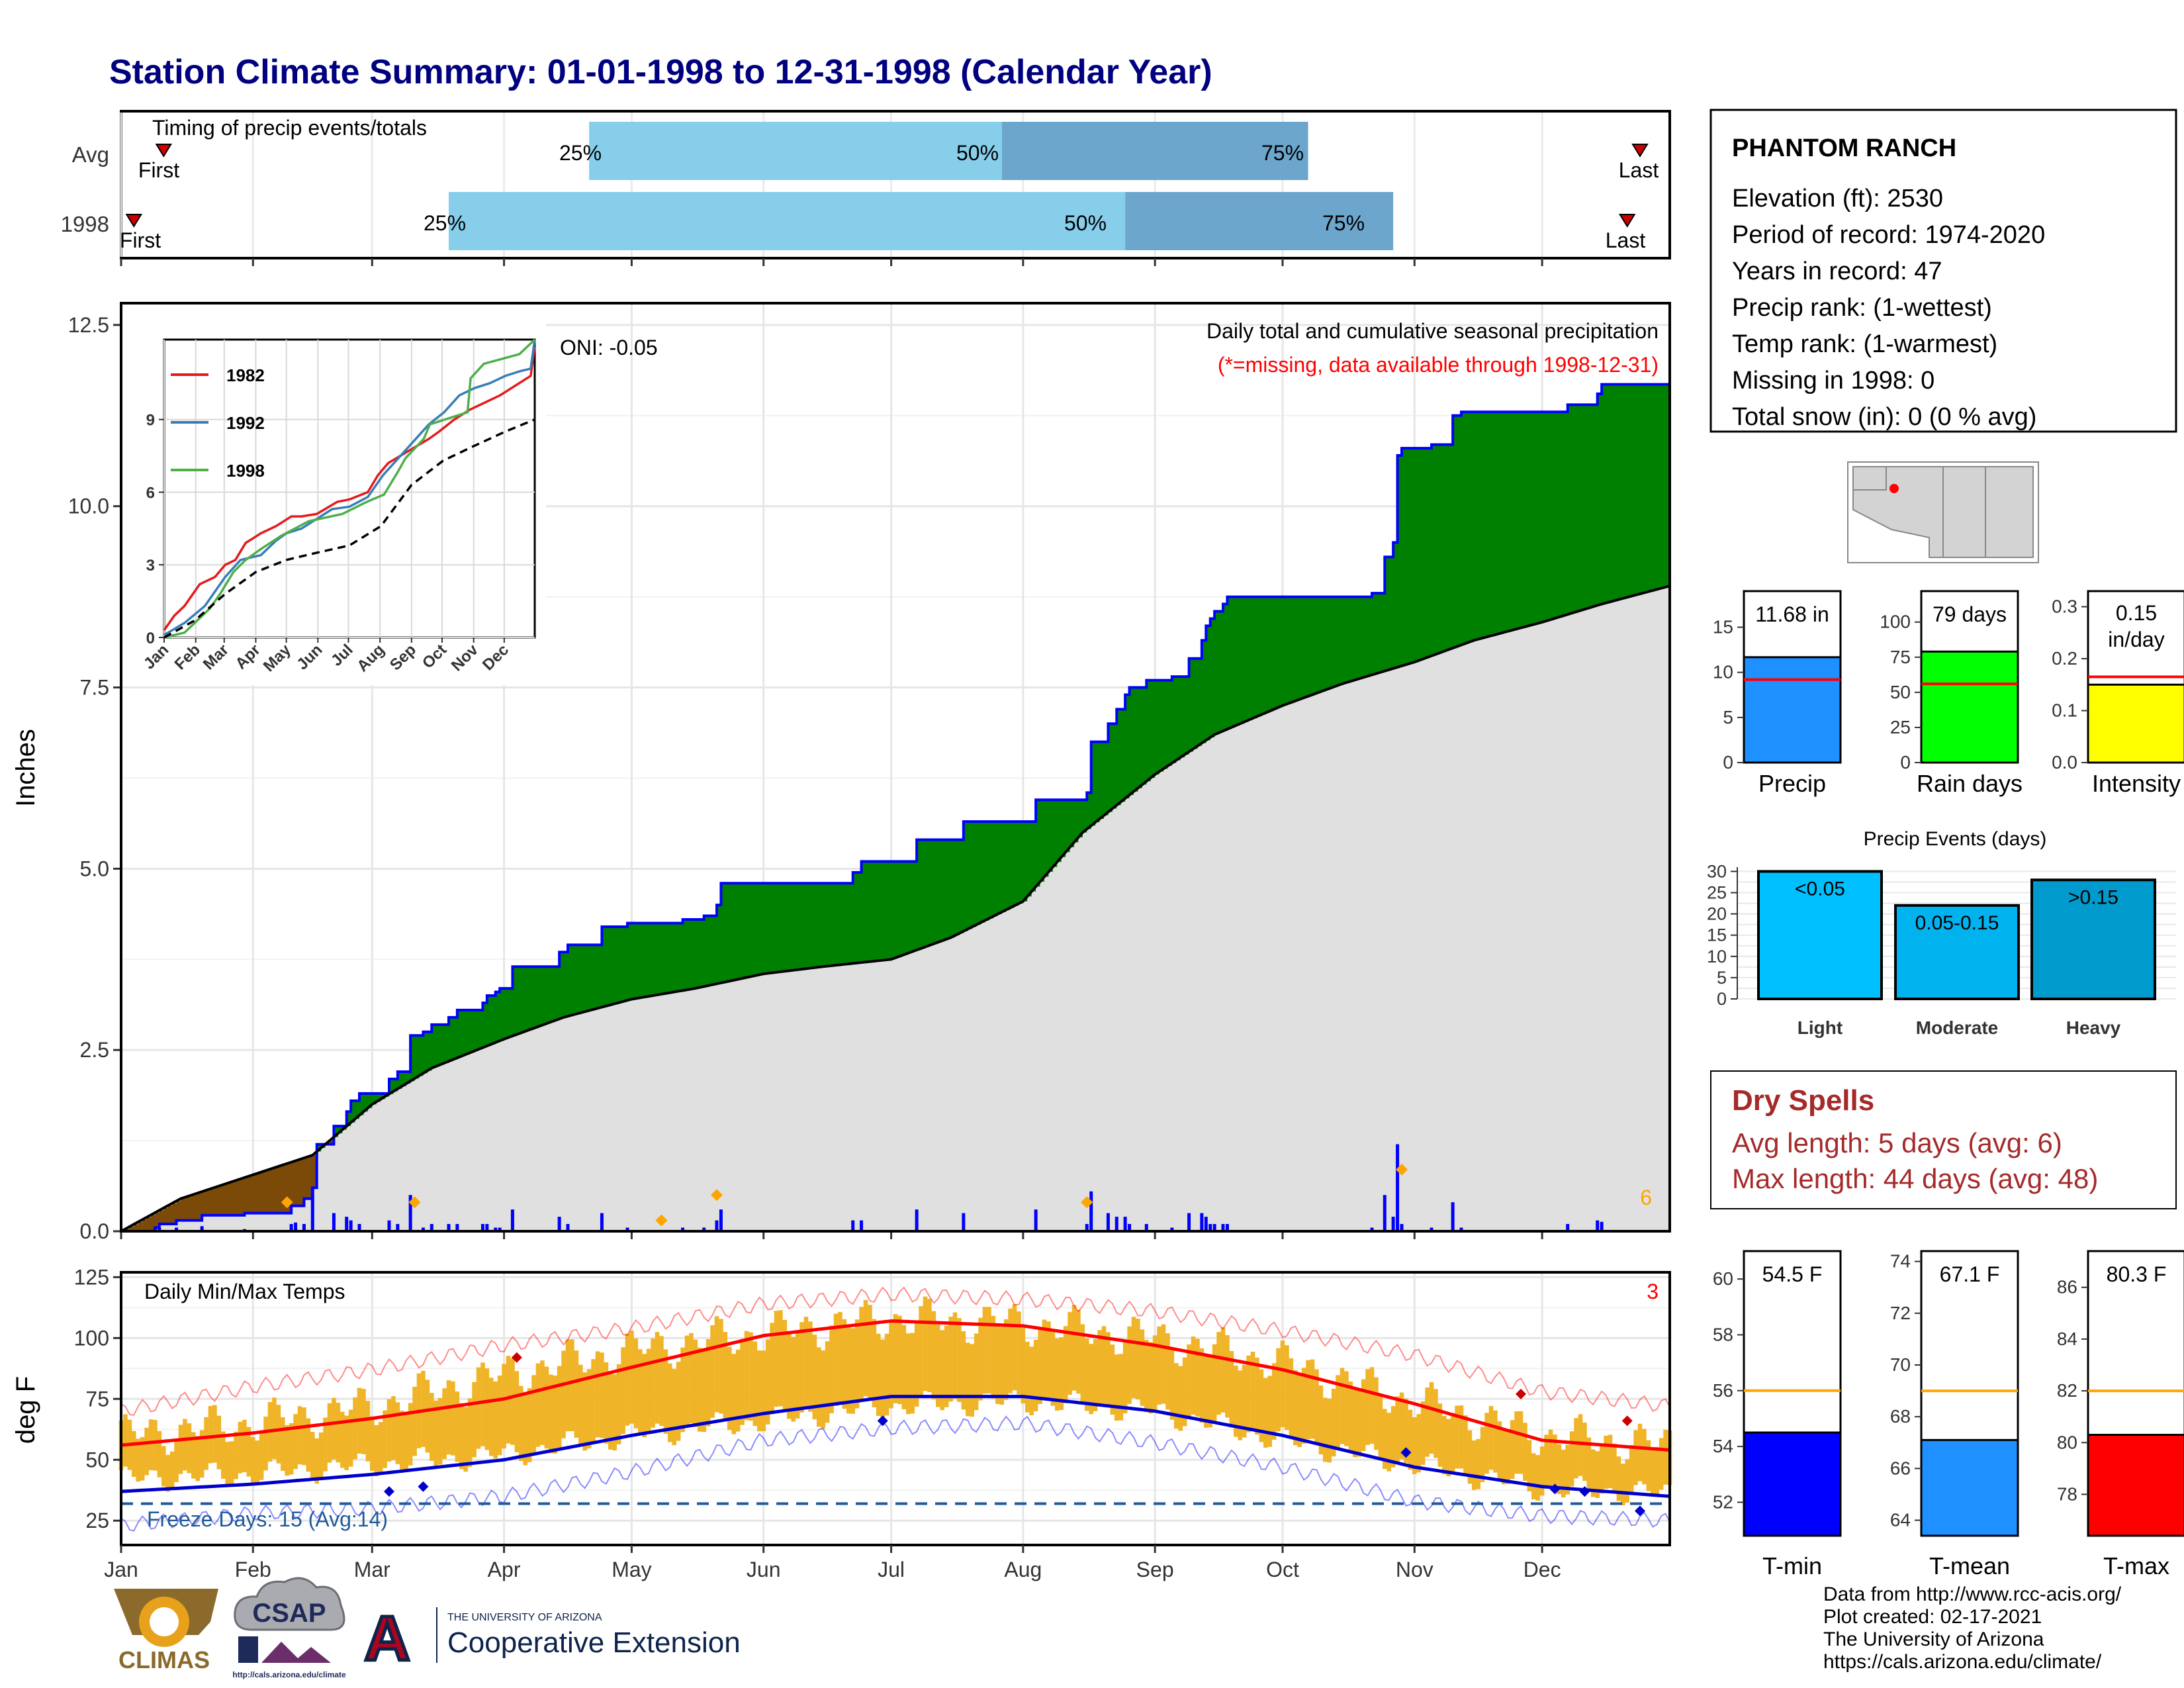  I want to click on mini-bar-category-label: Rain days, so click(1970, 783).